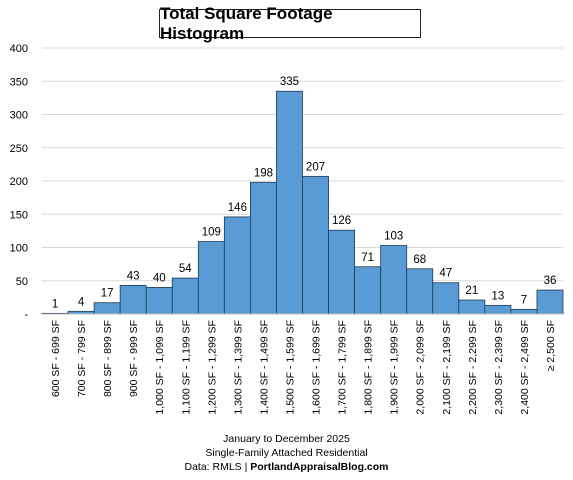 This screenshot has height=480, width=573. I want to click on x-tick-label: 1,400 SF - 1,499 SF, so click(264, 367).